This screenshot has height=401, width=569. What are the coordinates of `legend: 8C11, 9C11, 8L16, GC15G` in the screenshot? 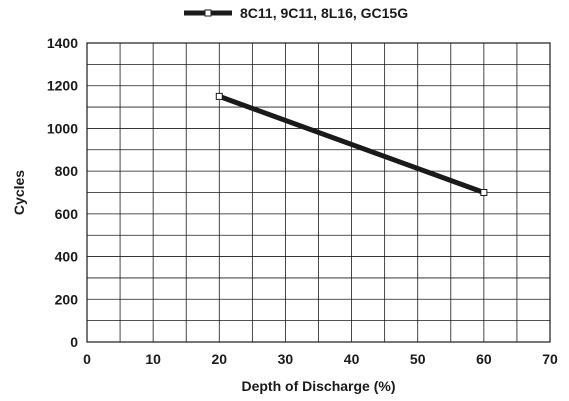 It's located at (296, 13).